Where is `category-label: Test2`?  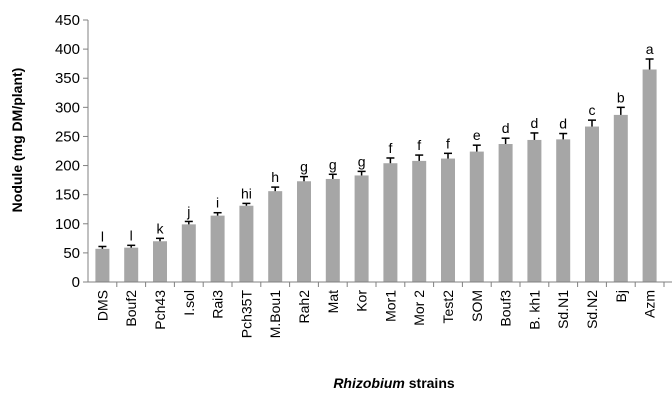
category-label: Test2 is located at coordinates (448, 307).